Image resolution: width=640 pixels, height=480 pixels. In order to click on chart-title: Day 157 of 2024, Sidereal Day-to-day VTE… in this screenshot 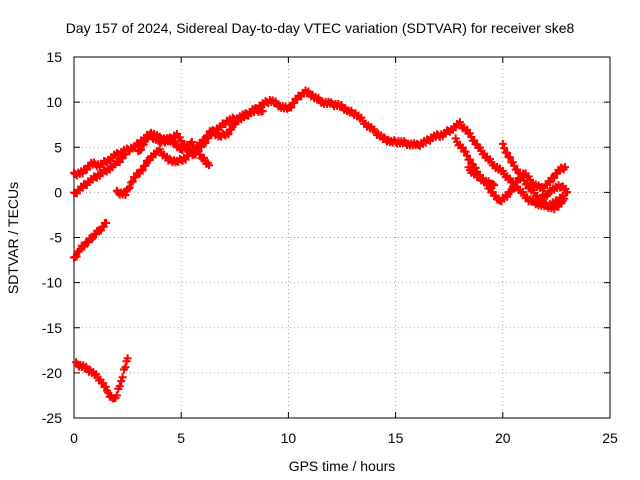, I will do `click(320, 28)`.